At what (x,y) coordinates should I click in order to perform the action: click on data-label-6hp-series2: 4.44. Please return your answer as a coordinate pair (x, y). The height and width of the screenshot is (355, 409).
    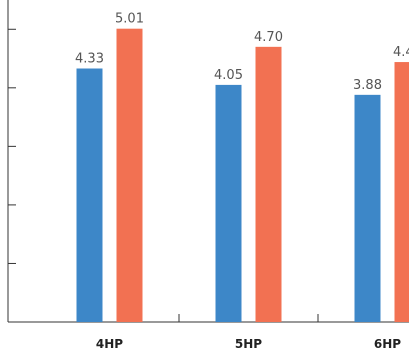
    Looking at the image, I should click on (401, 52).